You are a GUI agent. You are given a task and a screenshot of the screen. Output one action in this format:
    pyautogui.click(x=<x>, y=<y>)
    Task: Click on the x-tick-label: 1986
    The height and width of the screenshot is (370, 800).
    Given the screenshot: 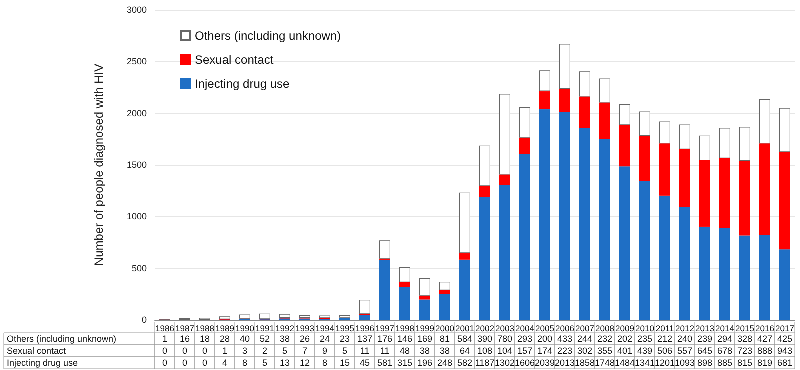 What is the action you would take?
    pyautogui.click(x=165, y=329)
    